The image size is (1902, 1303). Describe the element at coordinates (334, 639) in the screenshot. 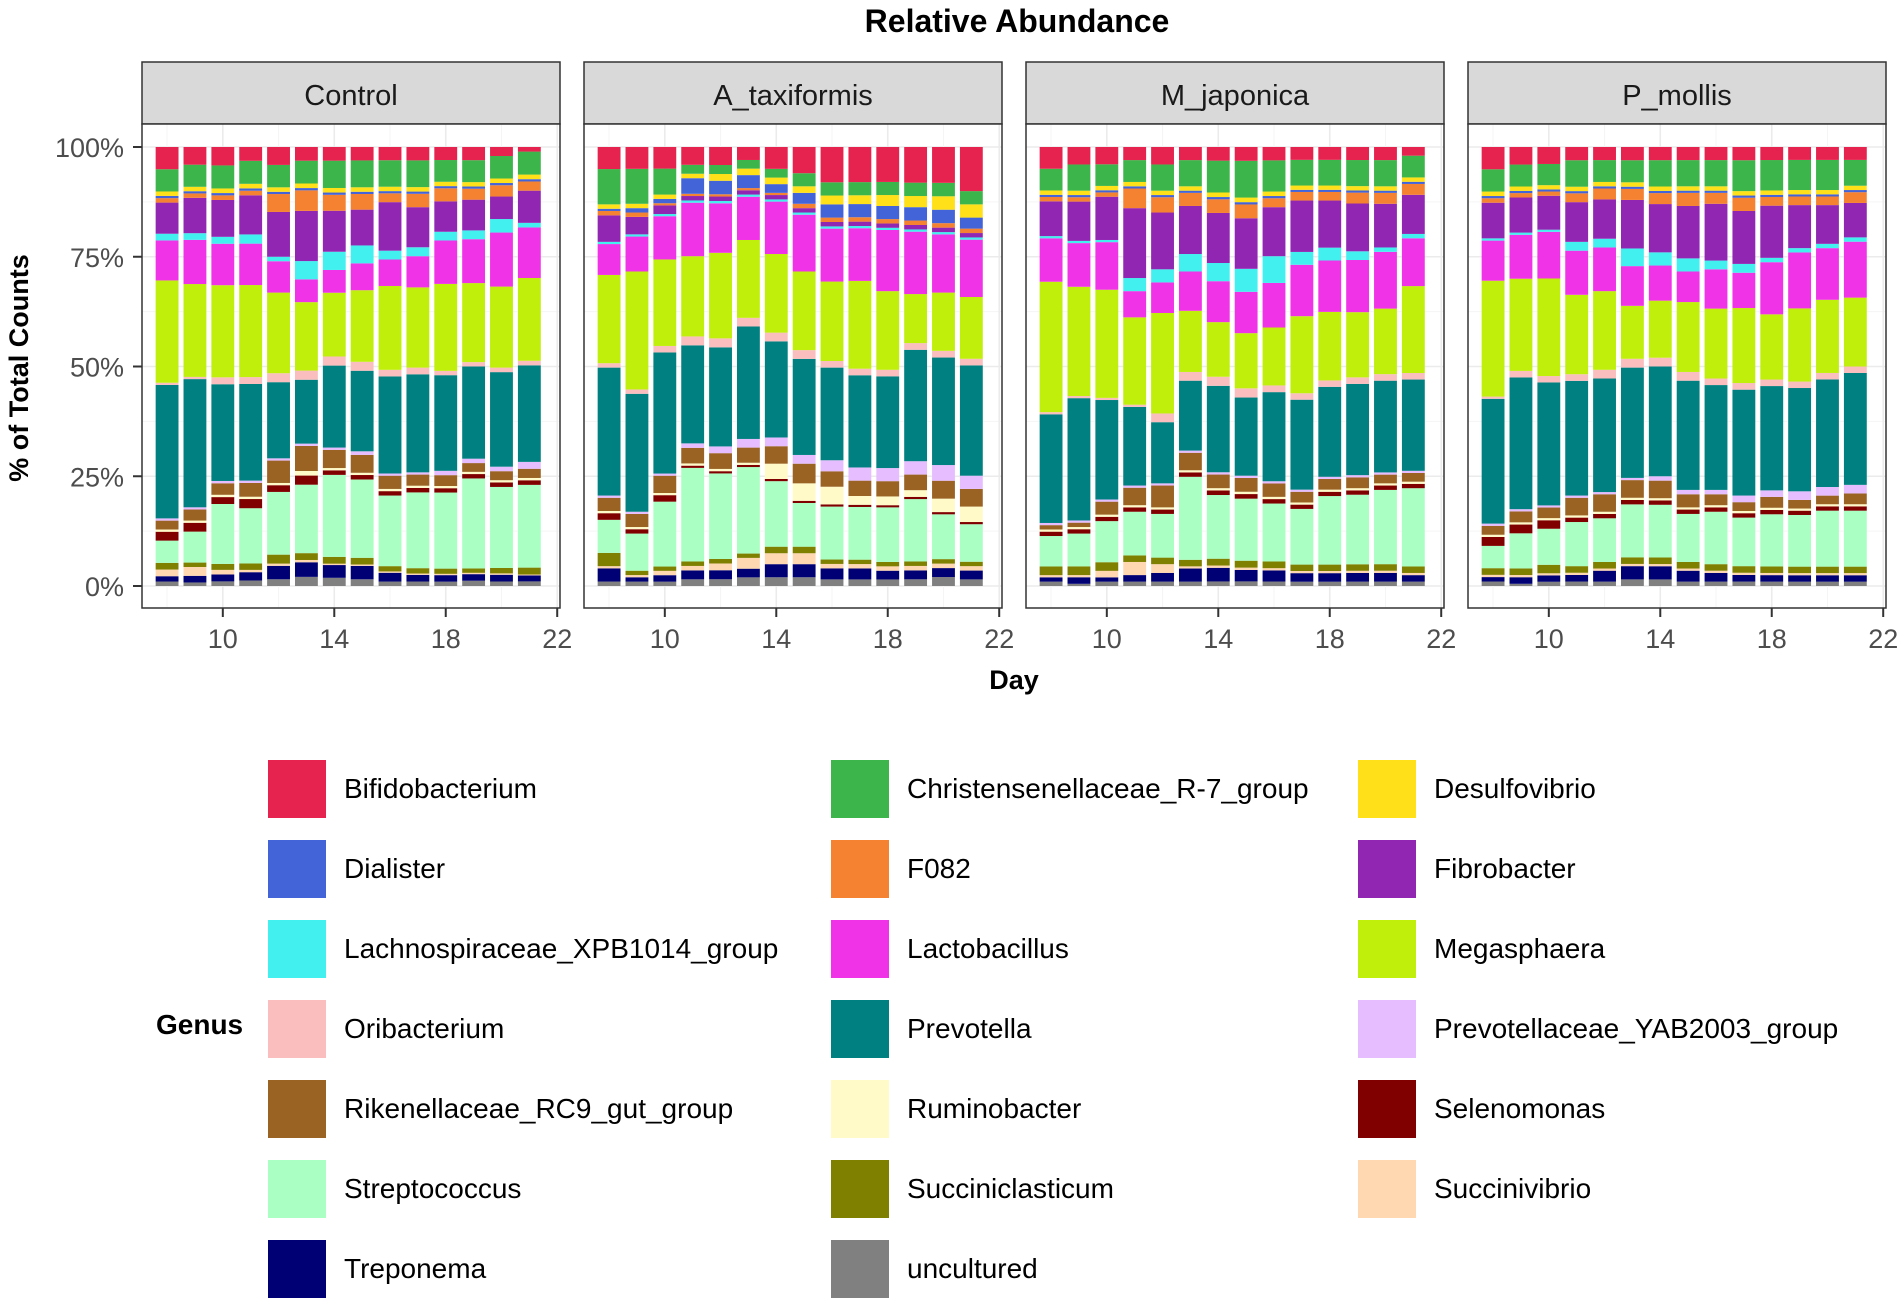

I see `x-tick-label: 14` at that location.